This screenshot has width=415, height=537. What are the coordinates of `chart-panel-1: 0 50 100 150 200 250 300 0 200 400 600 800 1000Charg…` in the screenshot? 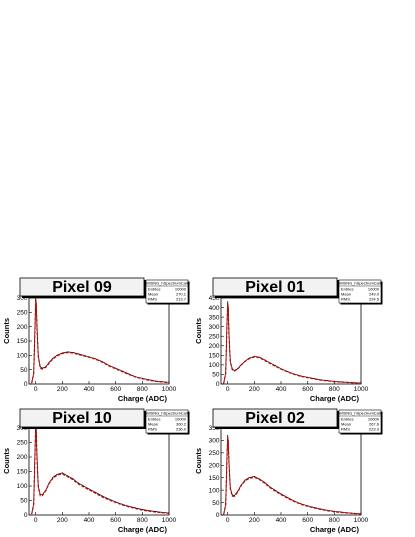 It's located at (96, 340).